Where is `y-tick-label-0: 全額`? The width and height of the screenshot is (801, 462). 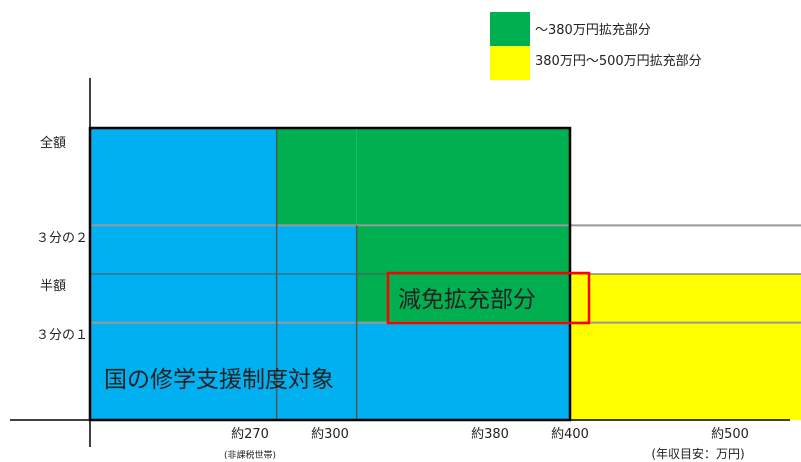
y-tick-label-0: 全額 is located at coordinates (53, 143).